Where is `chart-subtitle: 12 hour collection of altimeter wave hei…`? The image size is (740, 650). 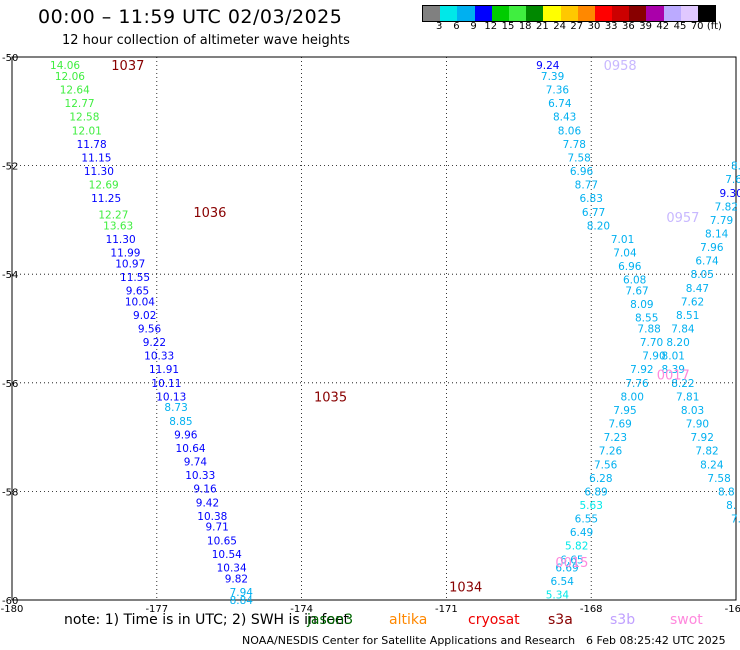 chart-subtitle: 12 hour collection of altimeter wave hei… is located at coordinates (206, 40).